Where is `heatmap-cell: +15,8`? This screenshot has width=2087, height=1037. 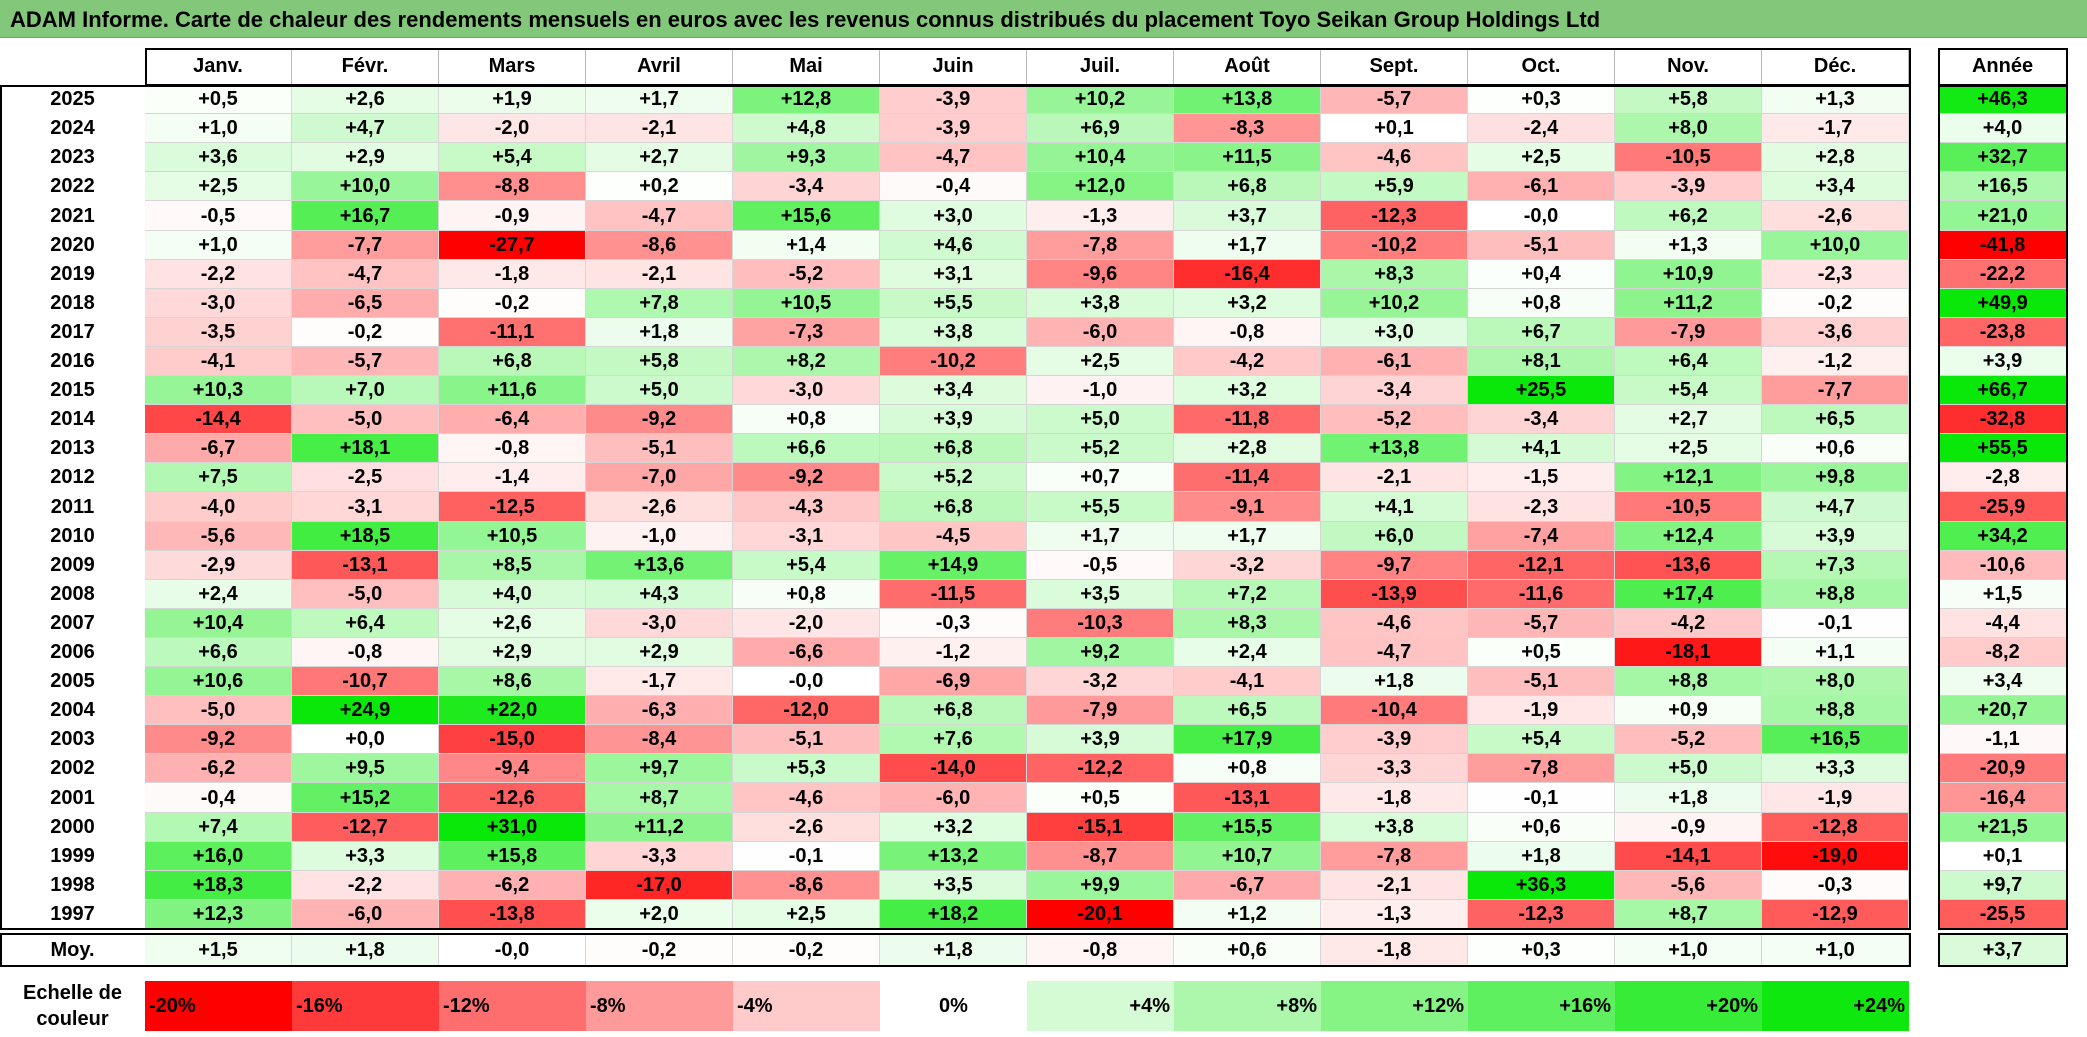 heatmap-cell: +15,8 is located at coordinates (512, 856).